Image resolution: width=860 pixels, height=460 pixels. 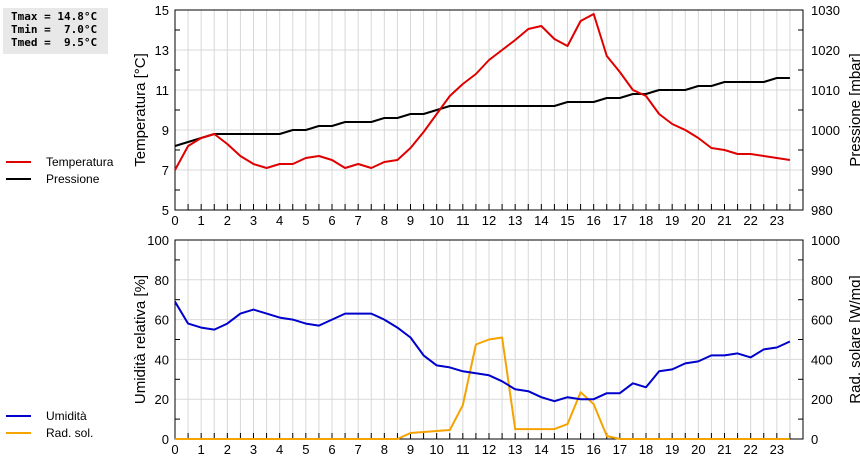 I want to click on y-tick-label: 9, so click(x=165, y=130).